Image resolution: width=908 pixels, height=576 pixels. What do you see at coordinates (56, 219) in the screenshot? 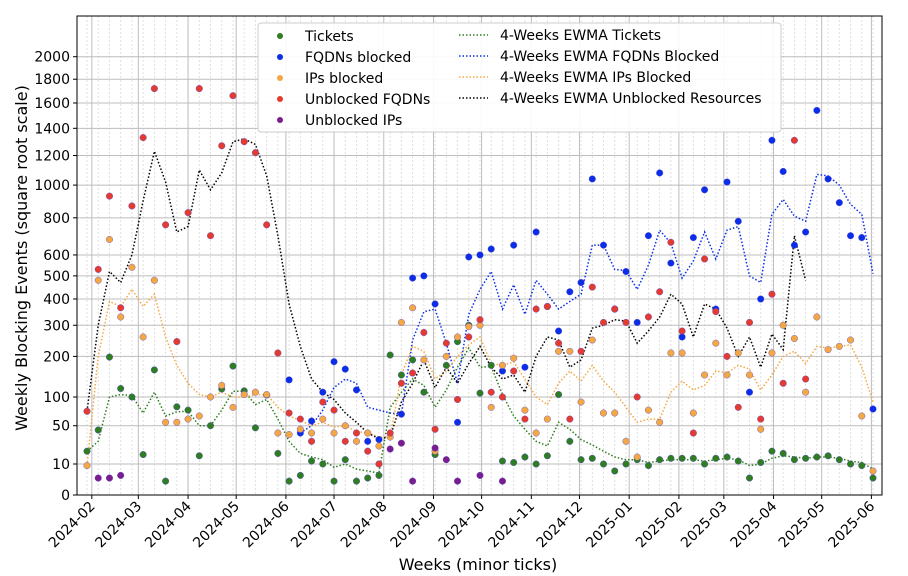
I see `y-tick-label: 800` at bounding box center [56, 219].